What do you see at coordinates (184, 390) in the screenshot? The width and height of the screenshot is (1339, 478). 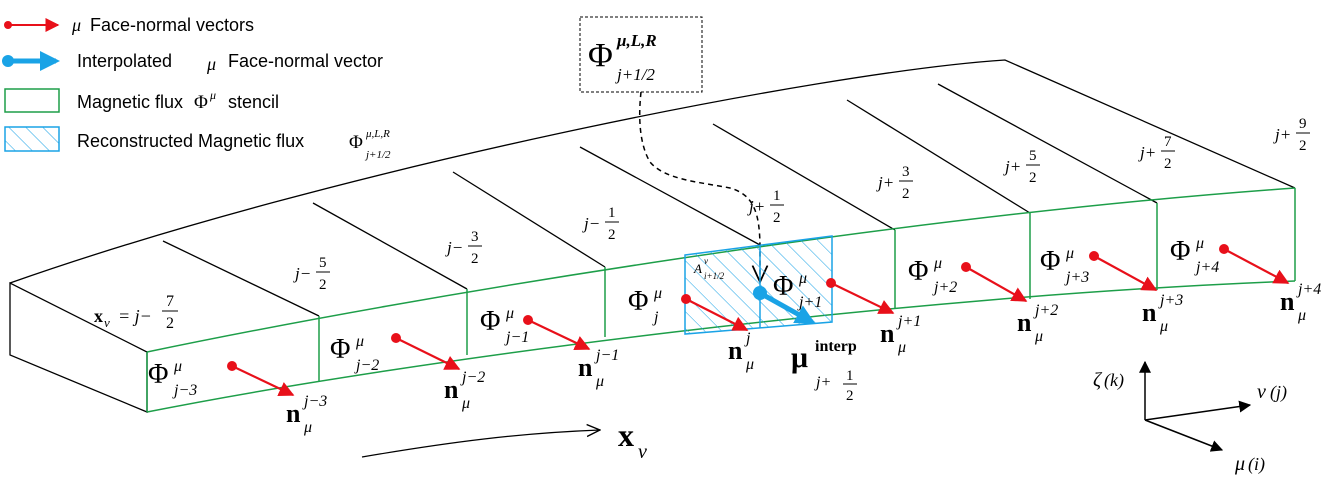 I see `phi-sub: j−3` at bounding box center [184, 390].